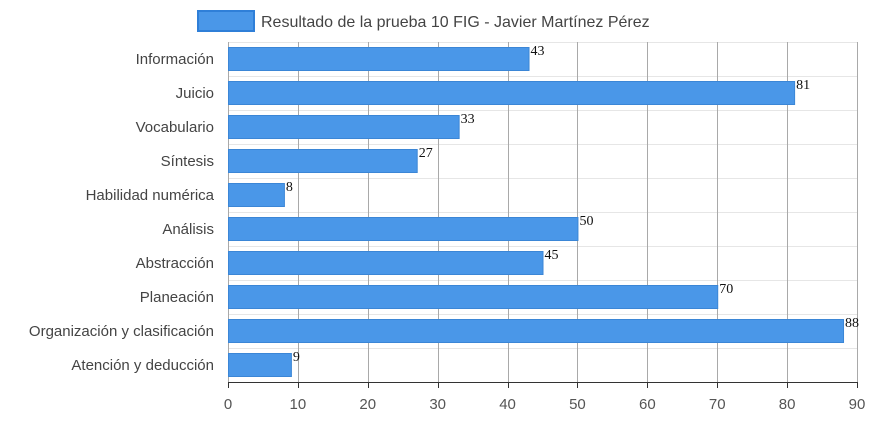 The width and height of the screenshot is (871, 424). I want to click on data-label: 27, so click(426, 153).